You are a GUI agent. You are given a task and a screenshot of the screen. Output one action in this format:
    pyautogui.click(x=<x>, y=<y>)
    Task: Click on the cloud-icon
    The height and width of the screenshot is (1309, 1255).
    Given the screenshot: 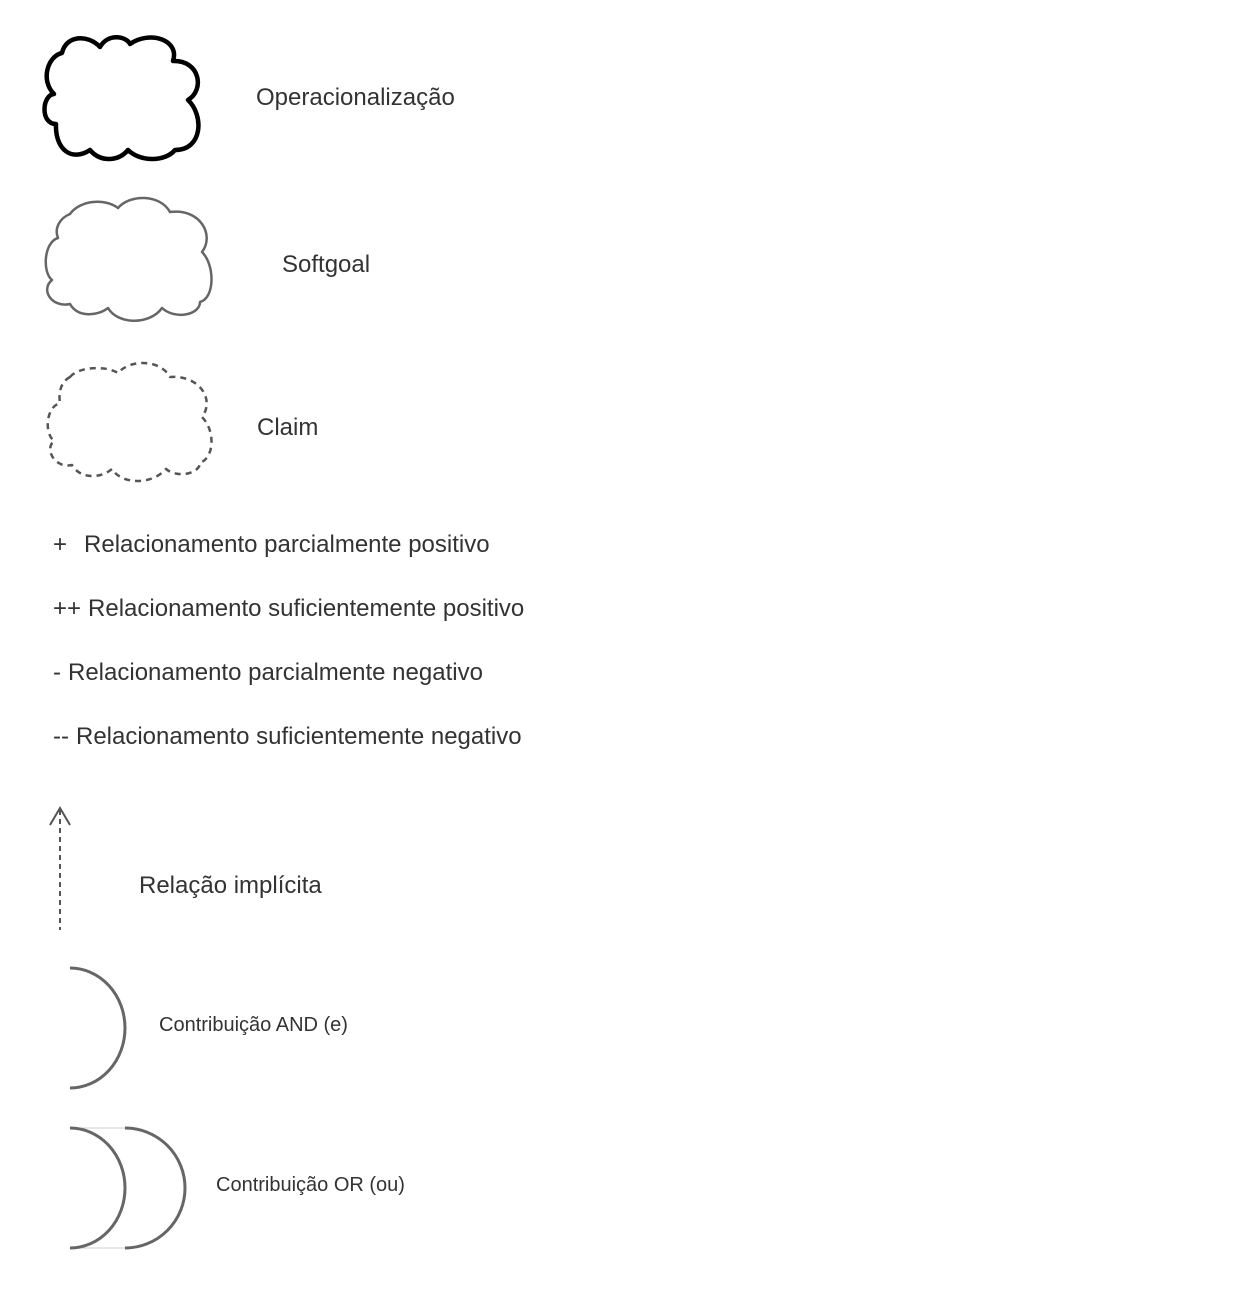 What is the action you would take?
    pyautogui.click(x=128, y=259)
    